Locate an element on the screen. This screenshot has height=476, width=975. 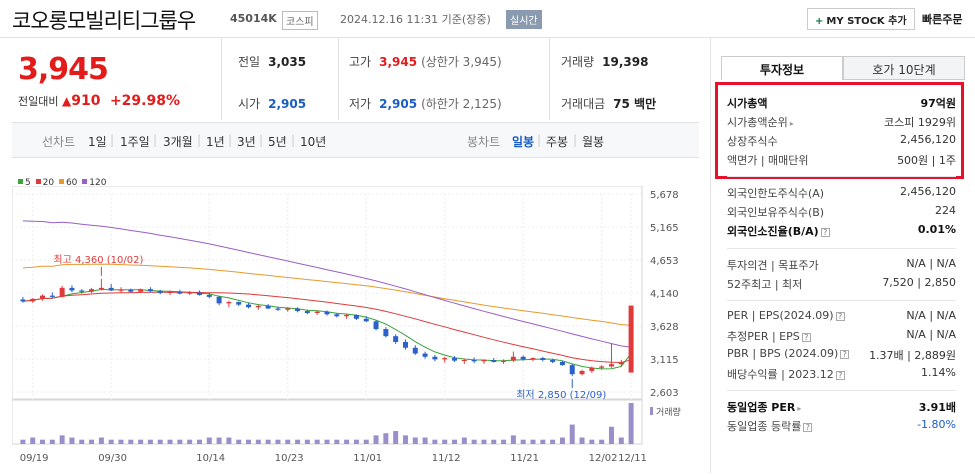
info-row: PBR | BPS (2024.09)? 1.37배 | 2,889원 is located at coordinates (841, 354).